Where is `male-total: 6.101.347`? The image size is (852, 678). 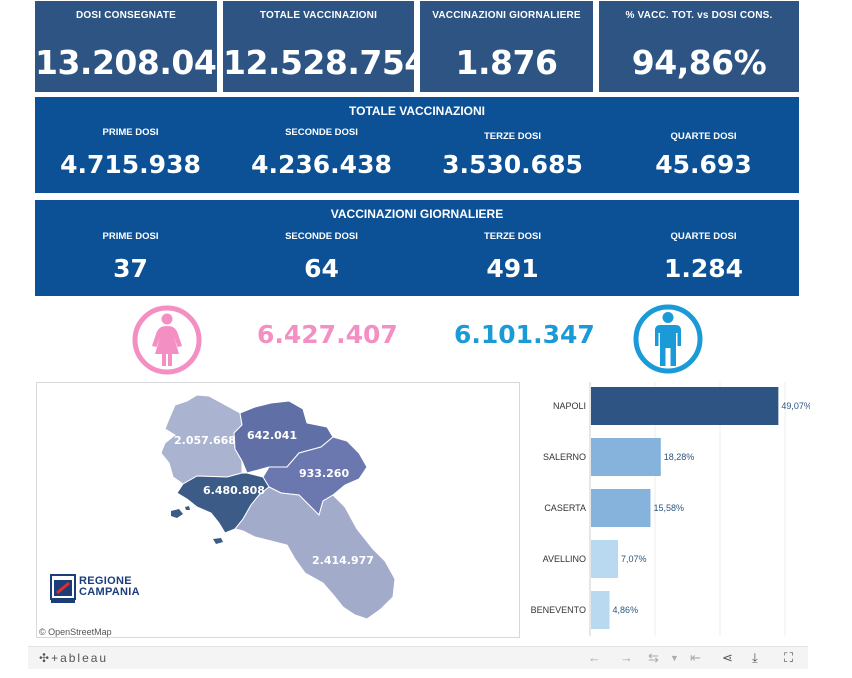
male-total: 6.101.347 is located at coordinates (524, 334).